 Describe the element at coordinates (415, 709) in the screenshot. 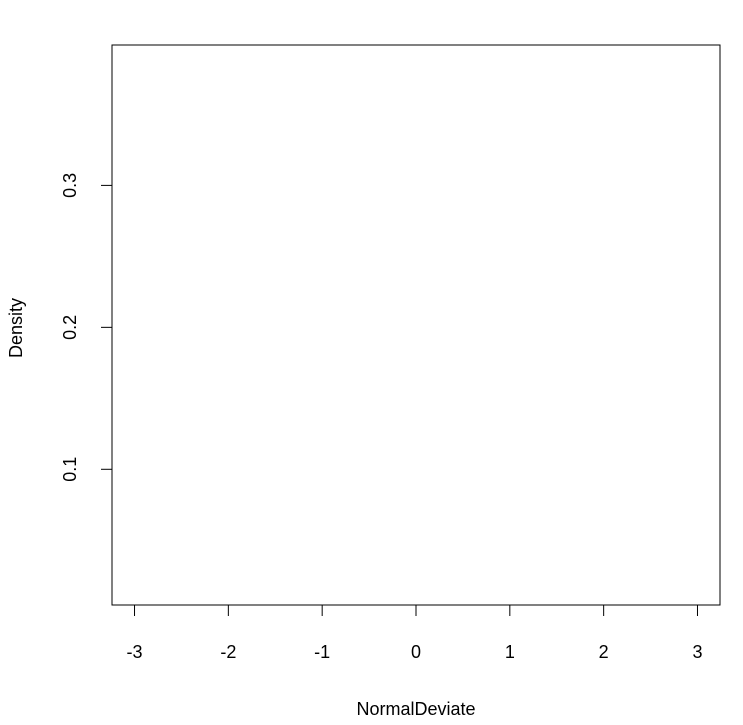

I see `x-axis-label: NormalDeviate` at that location.